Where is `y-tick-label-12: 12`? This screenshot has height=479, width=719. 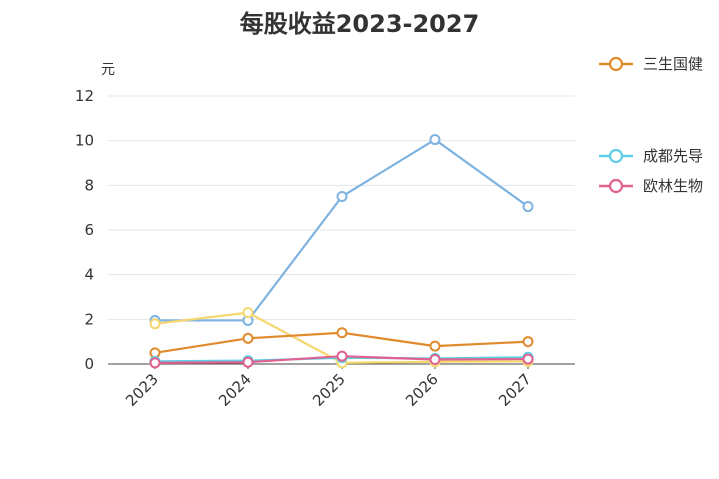 y-tick-label-12: 12 is located at coordinates (84, 96).